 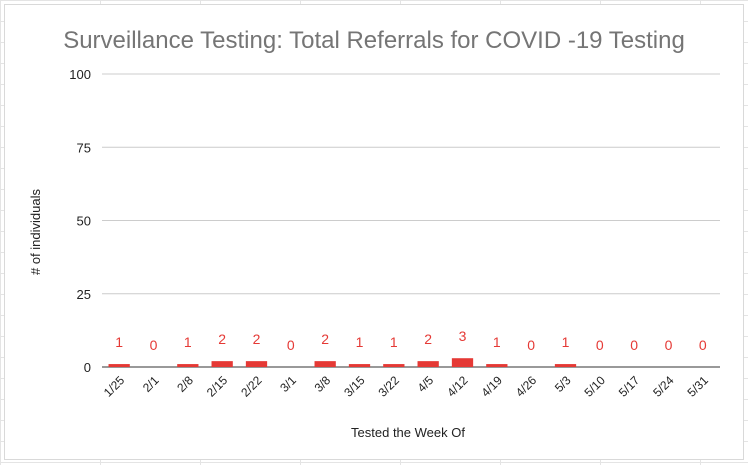 I want to click on y-tick-label: 75, so click(x=84, y=147).